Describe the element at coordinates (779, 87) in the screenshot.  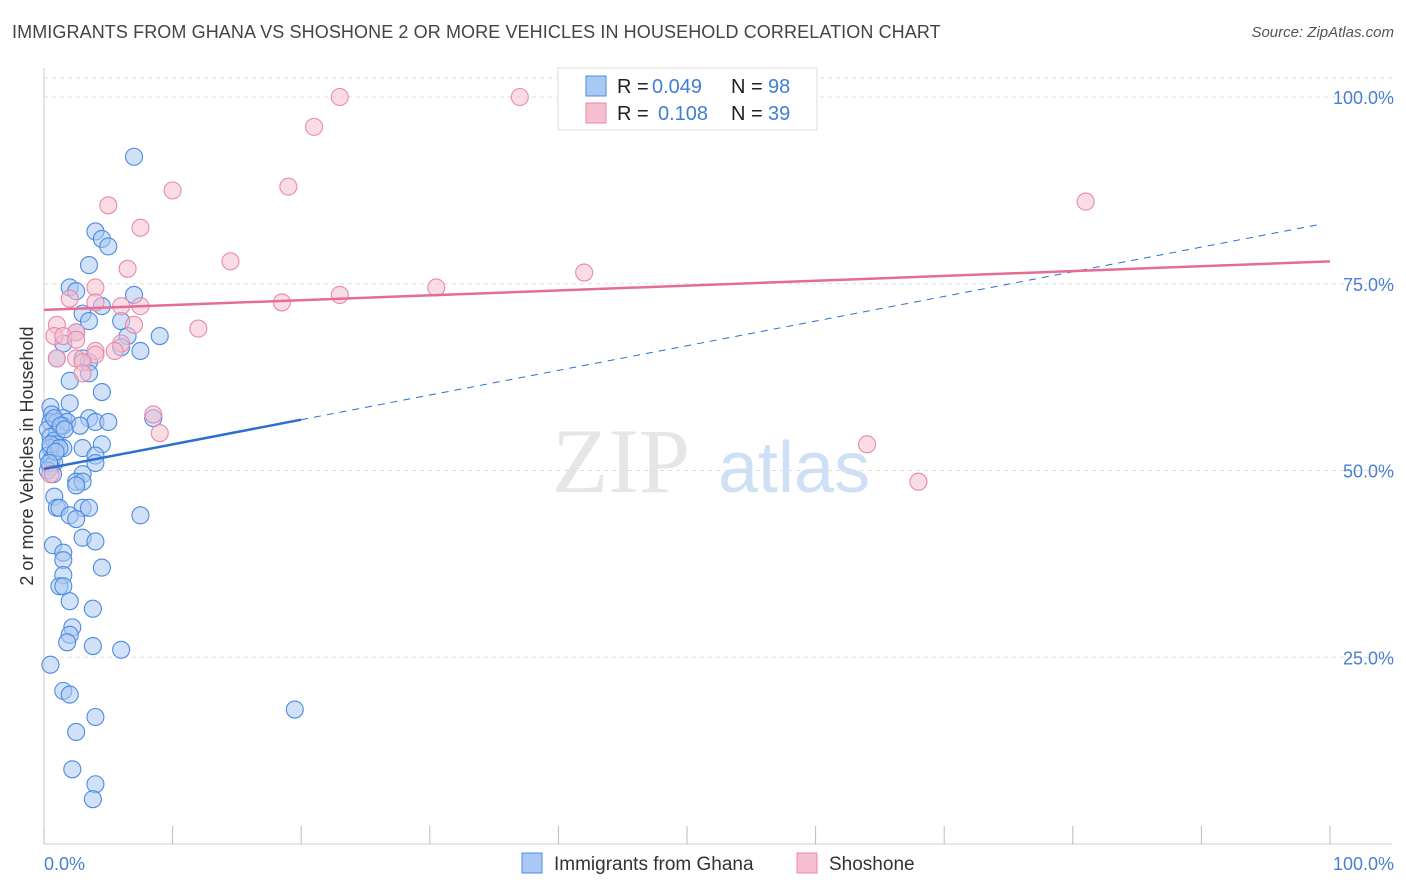
I see `legend-n-value-ghana: 98` at that location.